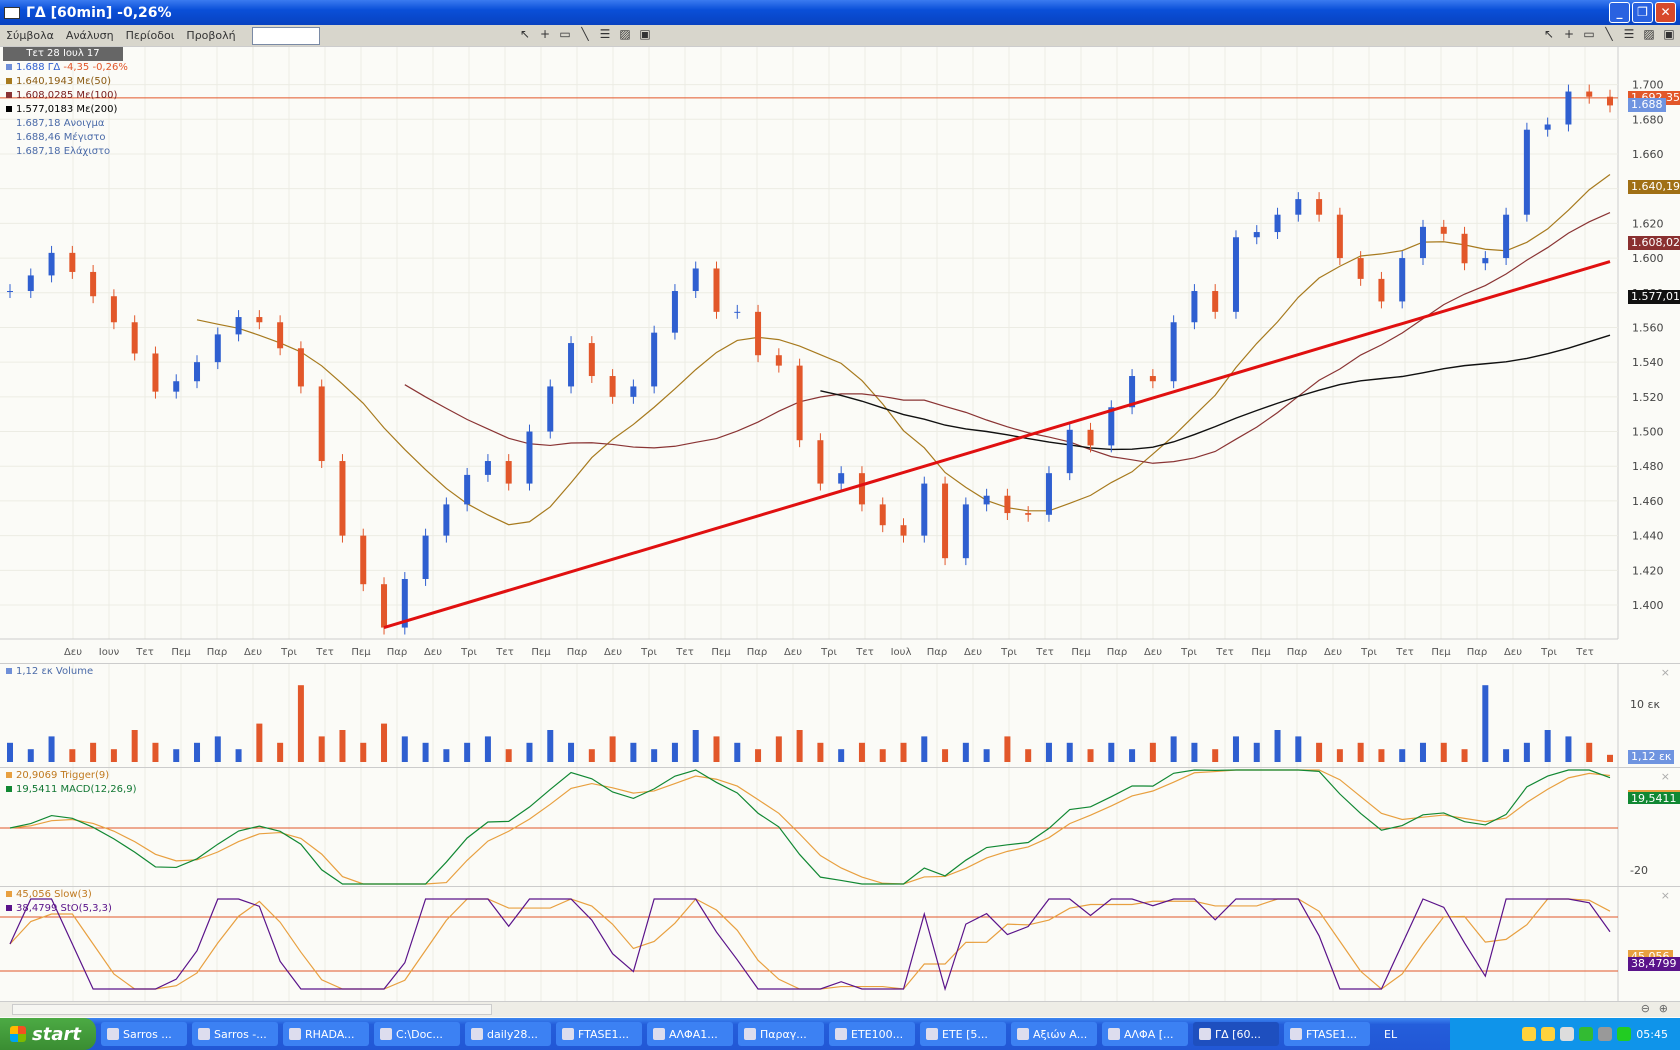 The height and width of the screenshot is (1050, 1680). What do you see at coordinates (1645, 1008) in the screenshot?
I see `zoom-out-icon: ⊖` at bounding box center [1645, 1008].